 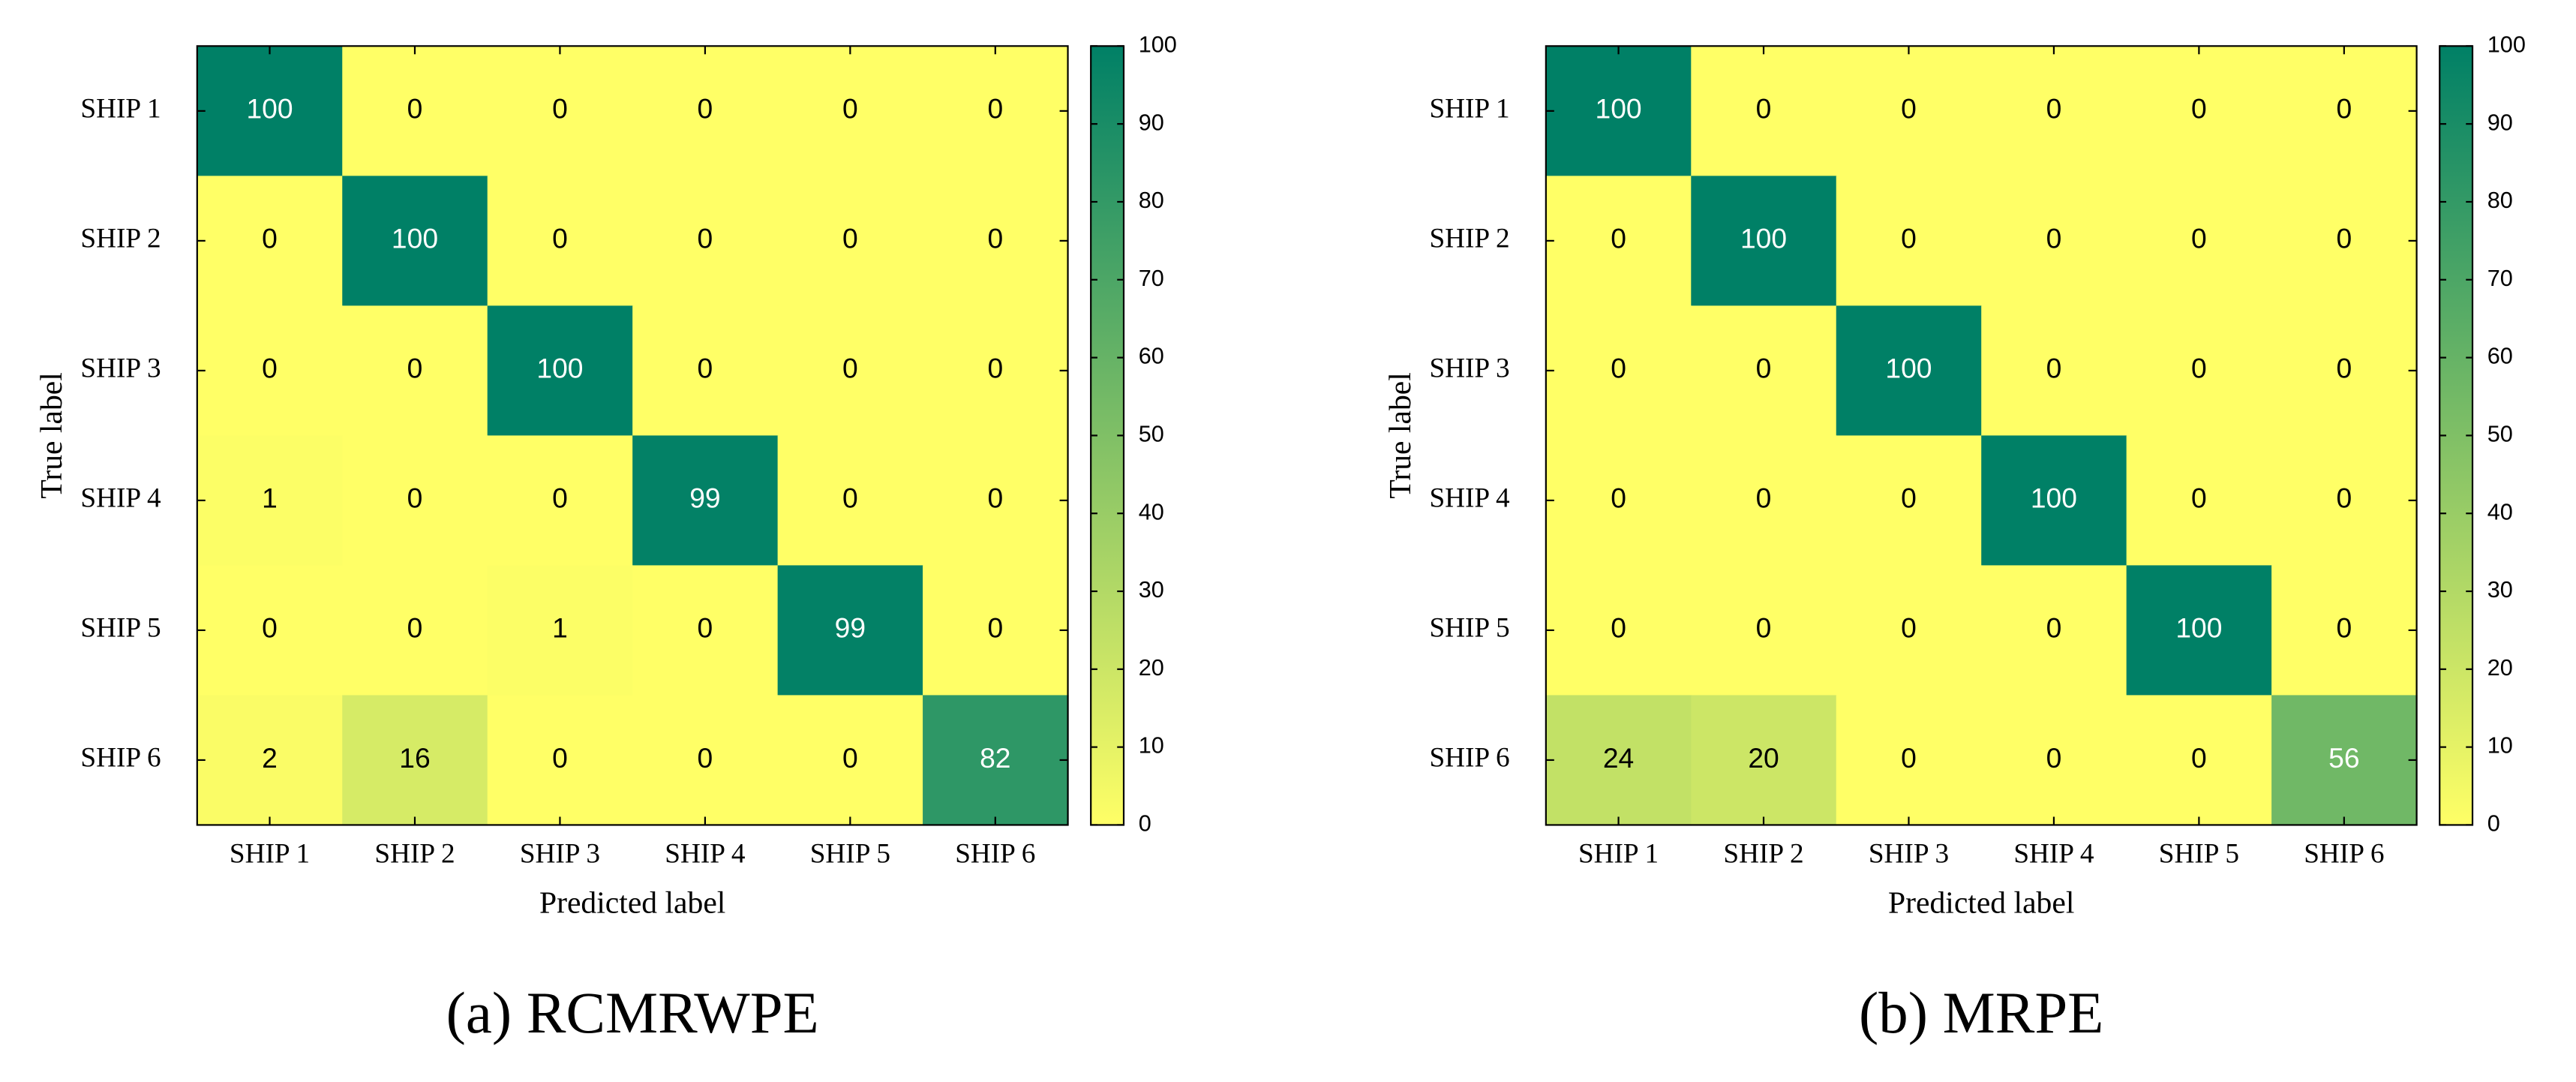 I want to click on colorbar-tick-label: 50, so click(x=1151, y=433).